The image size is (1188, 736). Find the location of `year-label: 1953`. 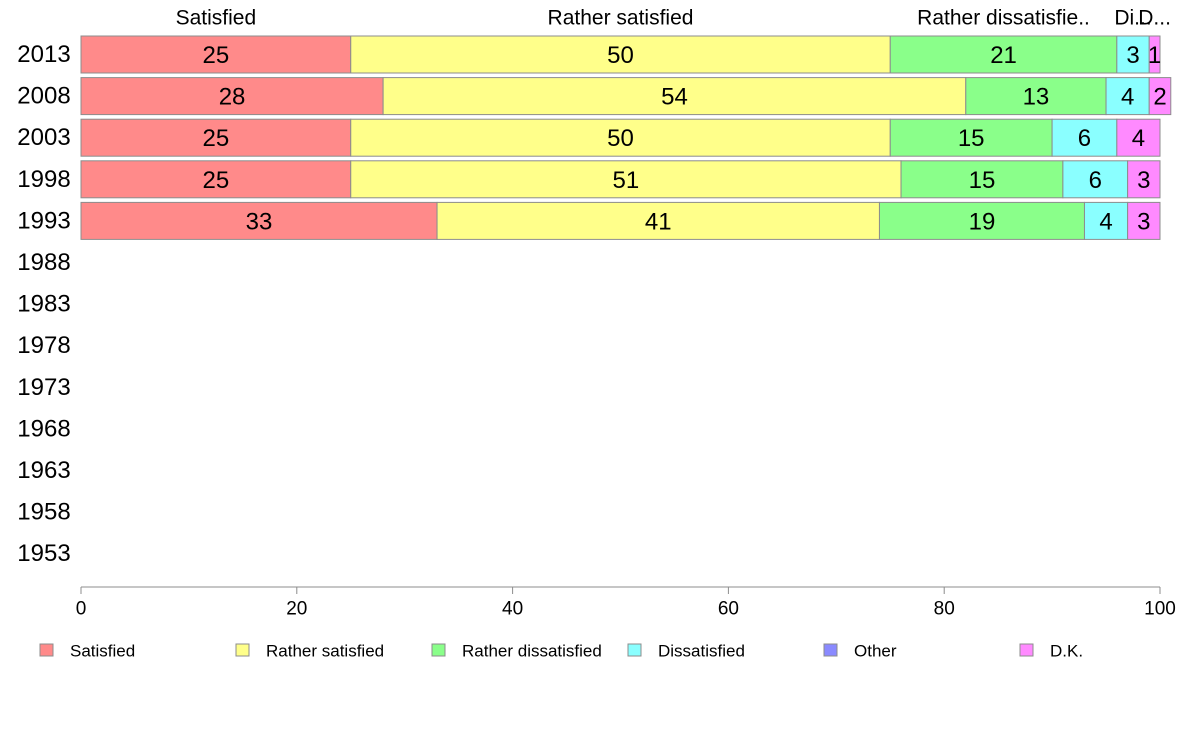

year-label: 1953 is located at coordinates (43, 553).